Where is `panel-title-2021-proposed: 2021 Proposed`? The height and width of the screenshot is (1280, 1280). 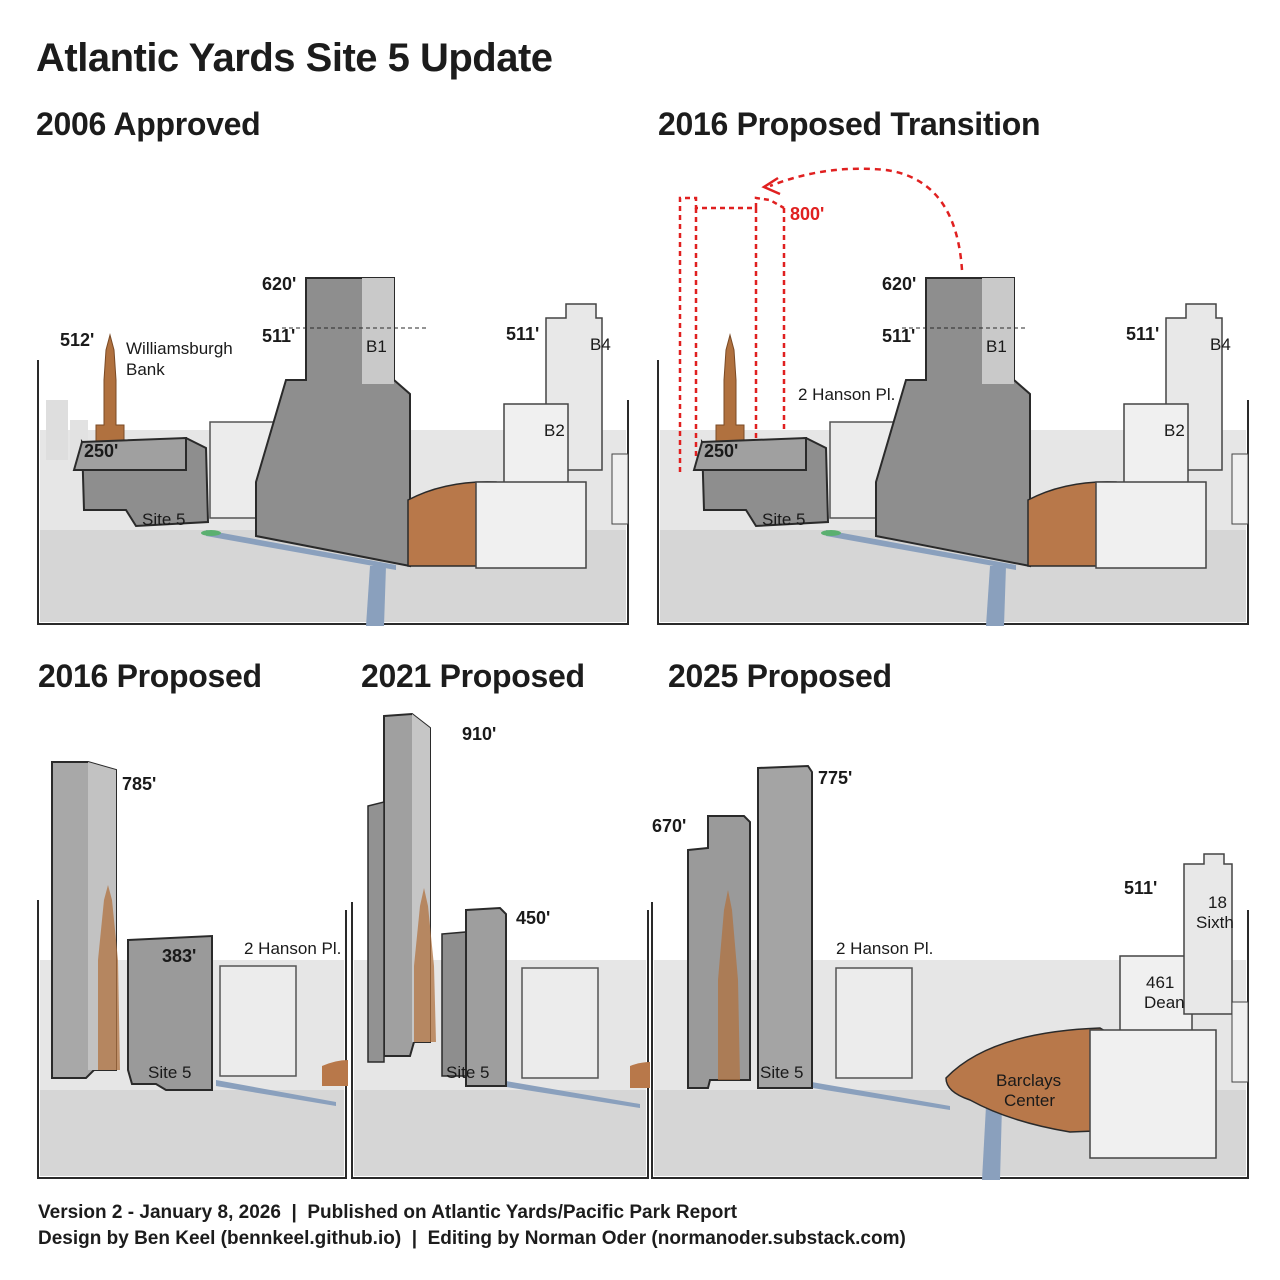
panel-title-2021-proposed: 2021 Proposed is located at coordinates (473, 676).